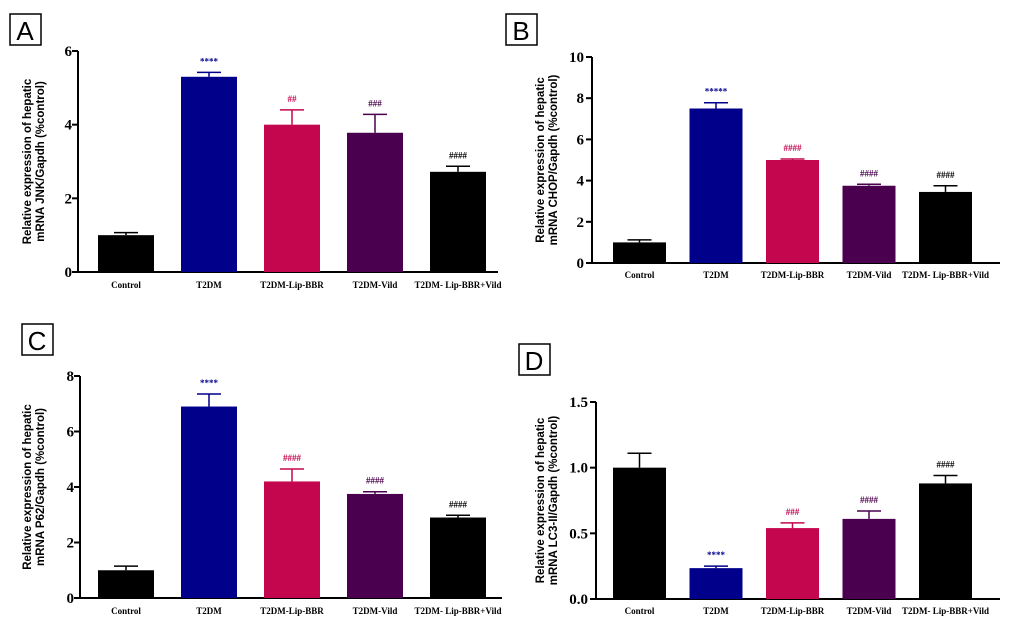 This screenshot has height=641, width=1024. I want to click on y-tick-label: 10, so click(576, 58).